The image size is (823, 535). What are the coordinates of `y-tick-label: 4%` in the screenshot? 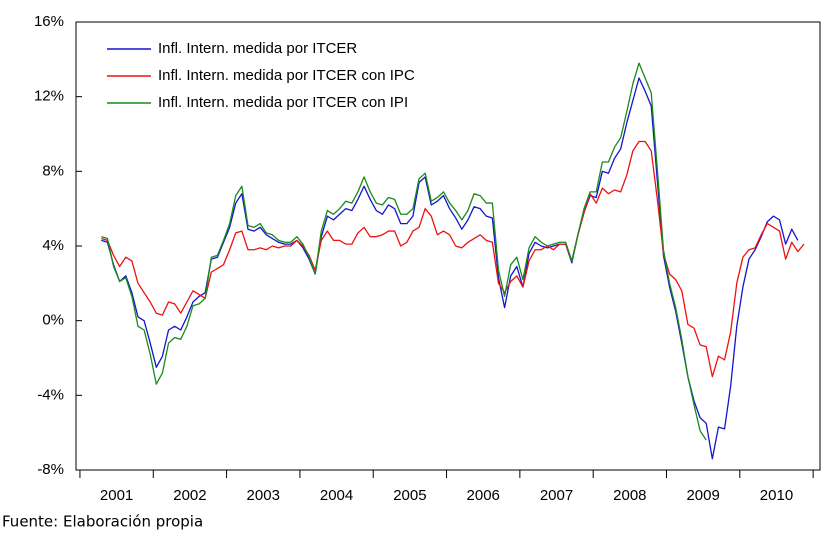 It's located at (53, 245).